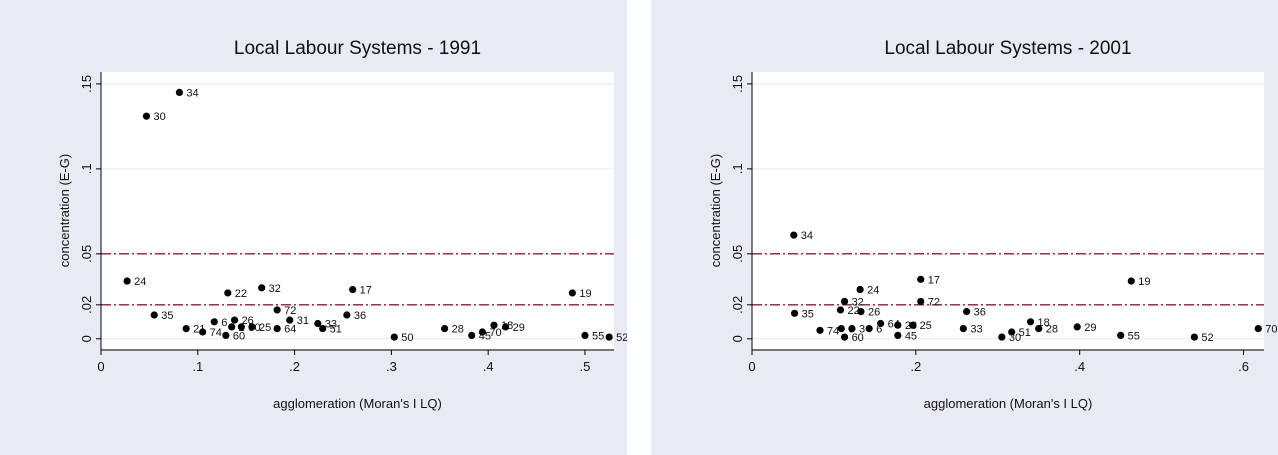 This screenshot has width=1278, height=455. Describe the element at coordinates (86, 305) in the screenshot. I see `y-tick-label: .02` at that location.